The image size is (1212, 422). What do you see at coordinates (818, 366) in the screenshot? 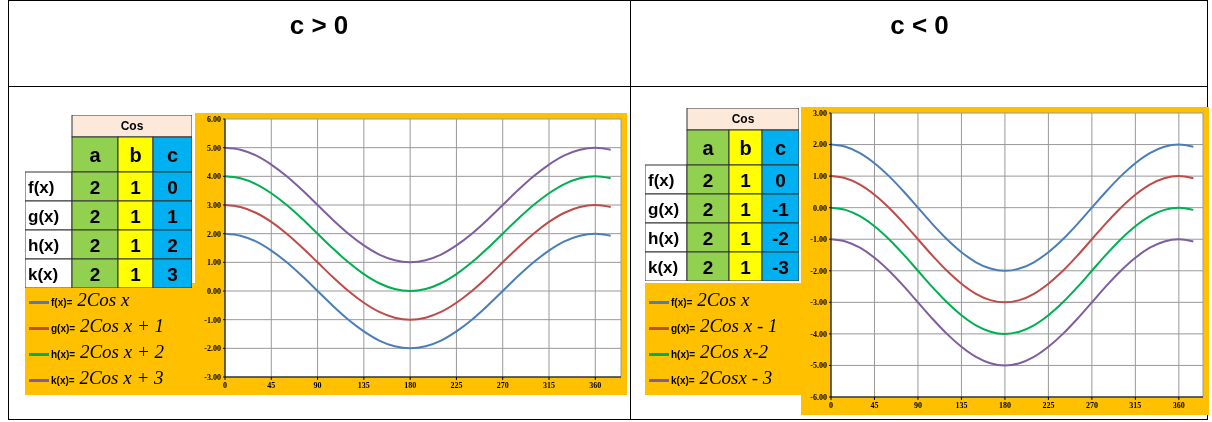
I see `y-tick-label: -5.00` at bounding box center [818, 366].